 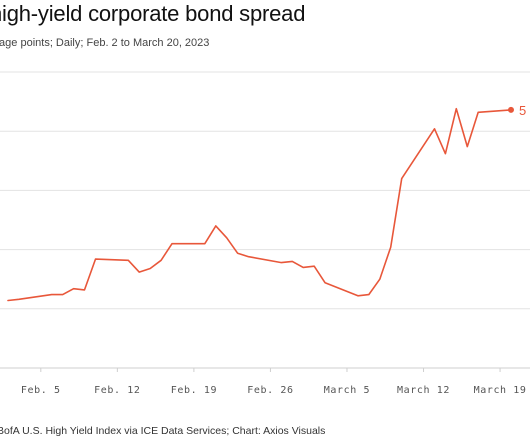 What do you see at coordinates (194, 390) in the screenshot?
I see `x-tick-label: Feb. 19` at bounding box center [194, 390].